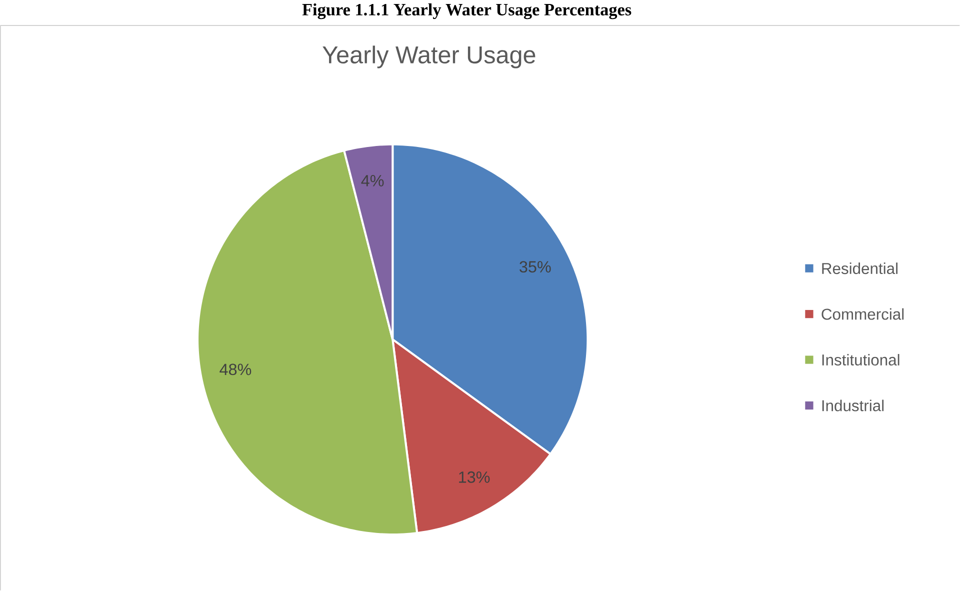 The height and width of the screenshot is (591, 960). Describe the element at coordinates (861, 360) in the screenshot. I see `legend-label: Institutional` at that location.